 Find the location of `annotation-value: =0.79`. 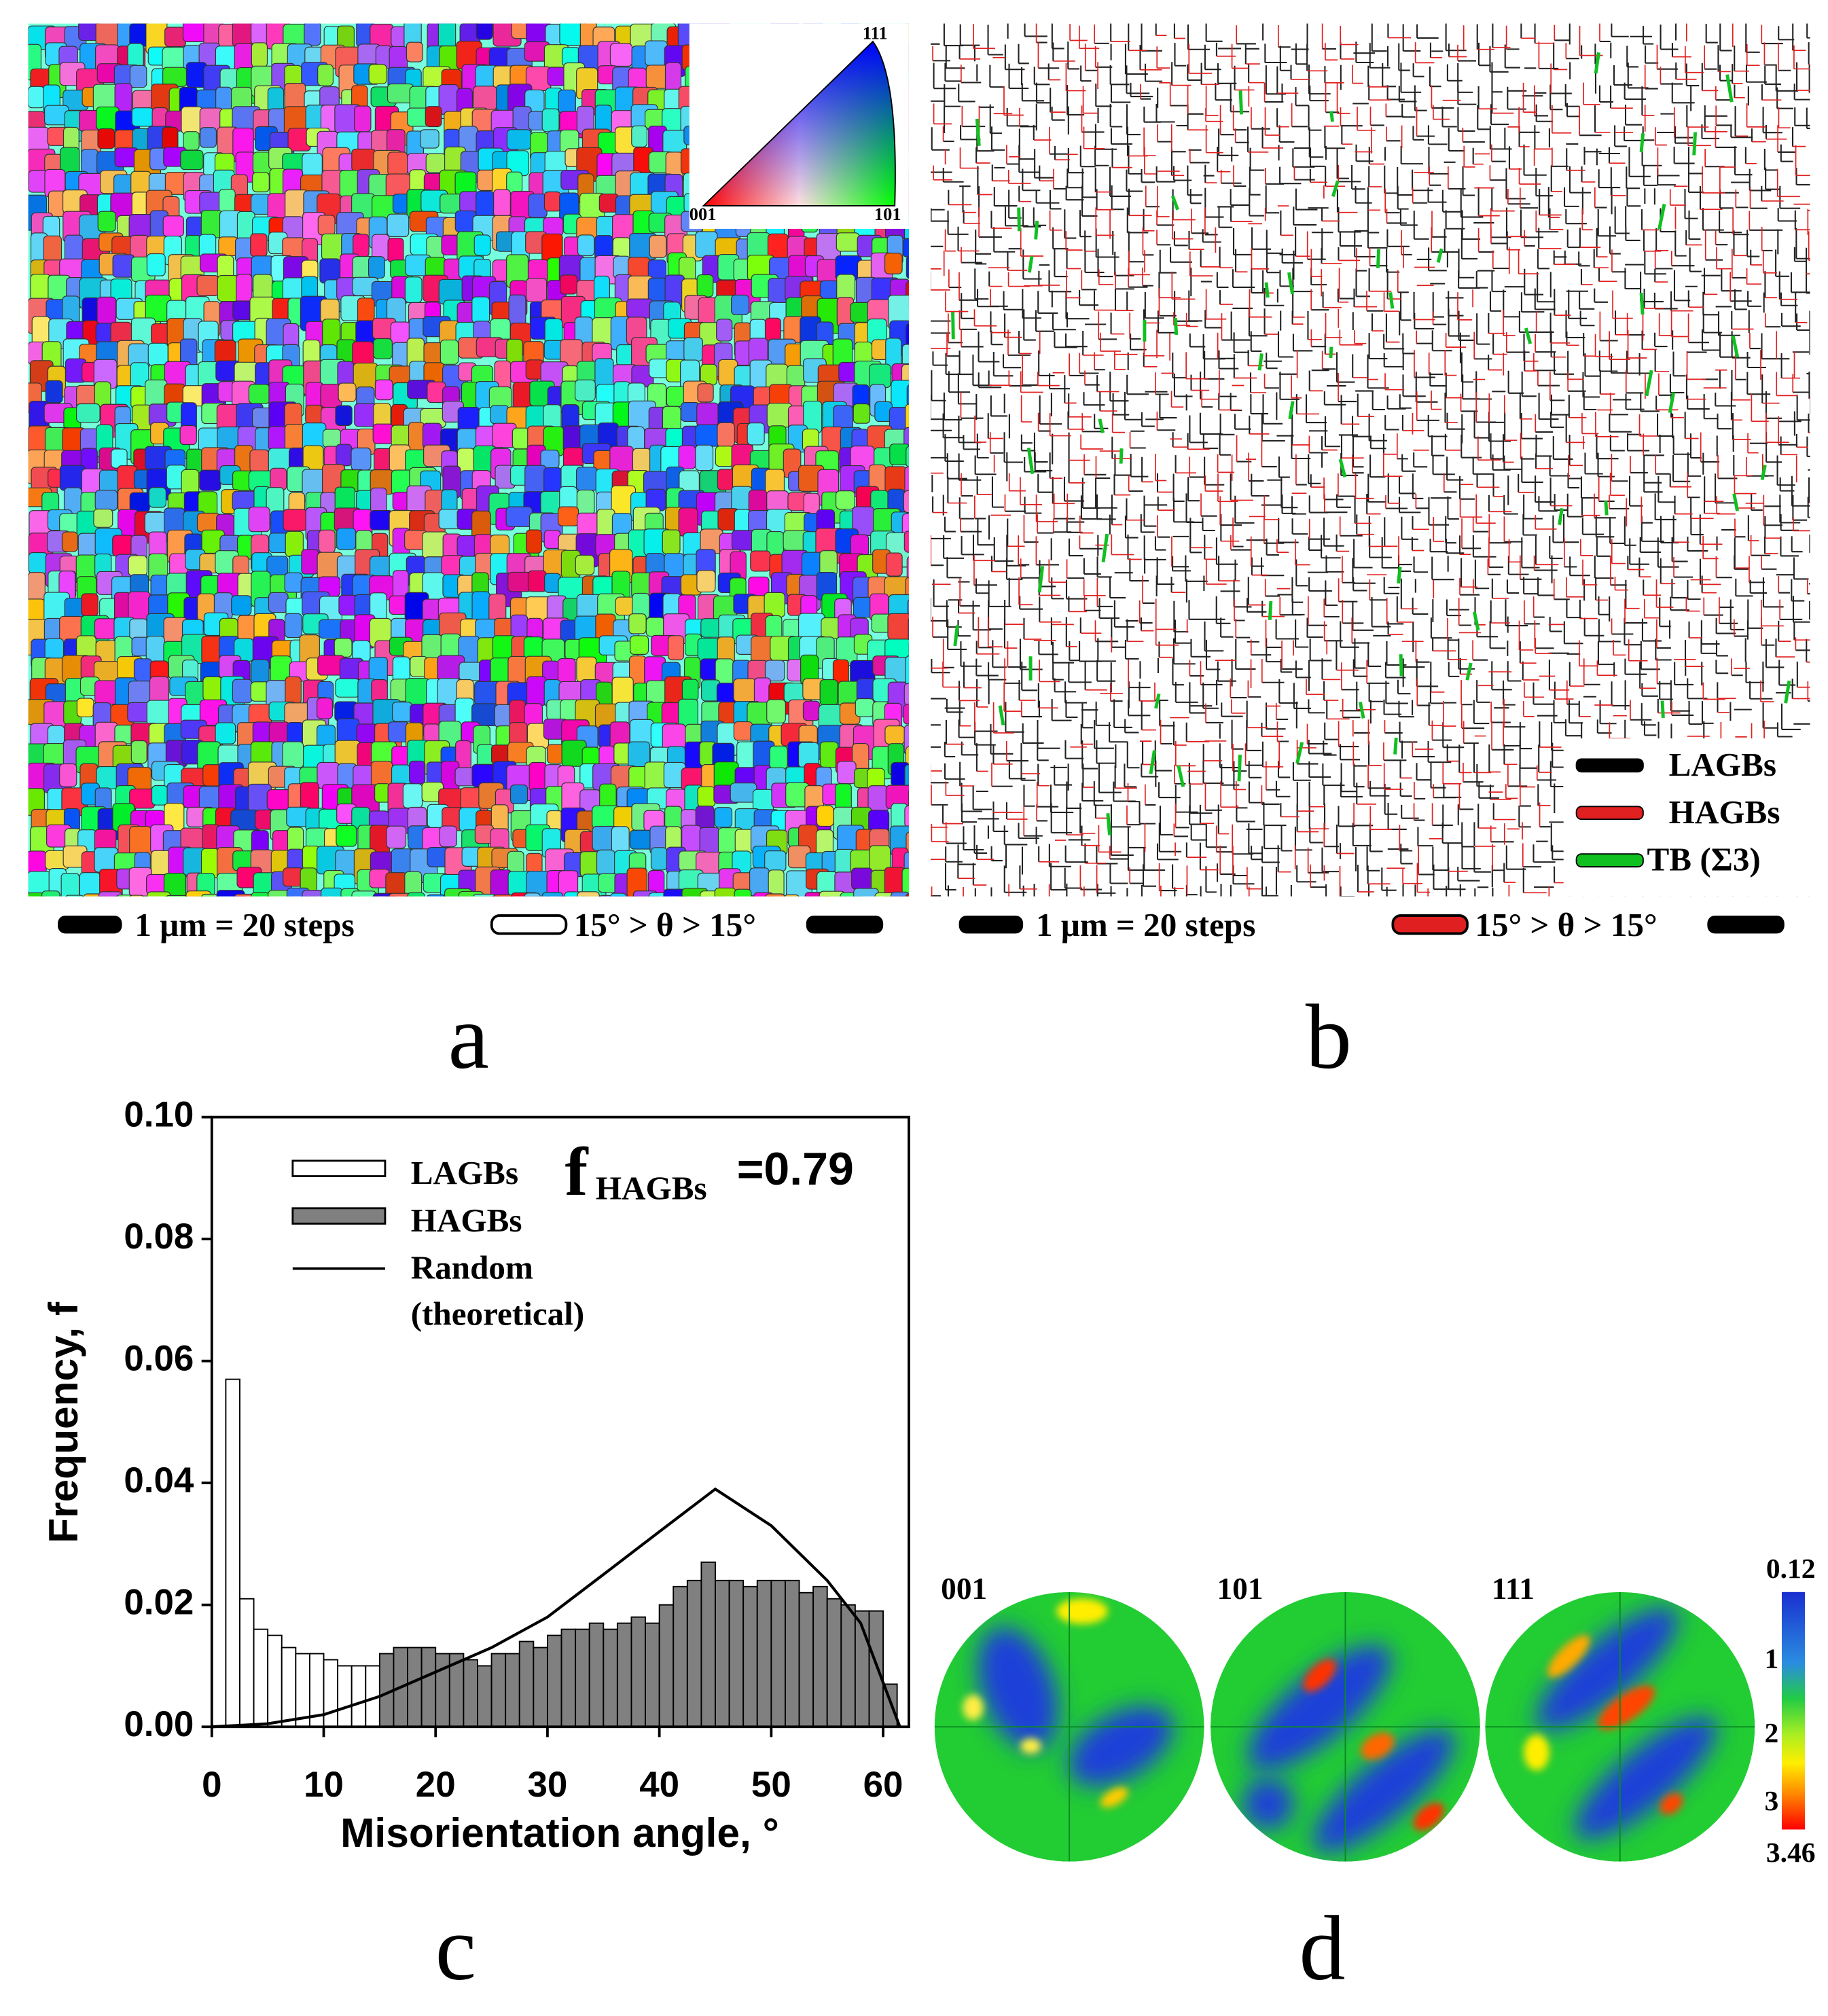

annotation-value: =0.79 is located at coordinates (795, 1169).